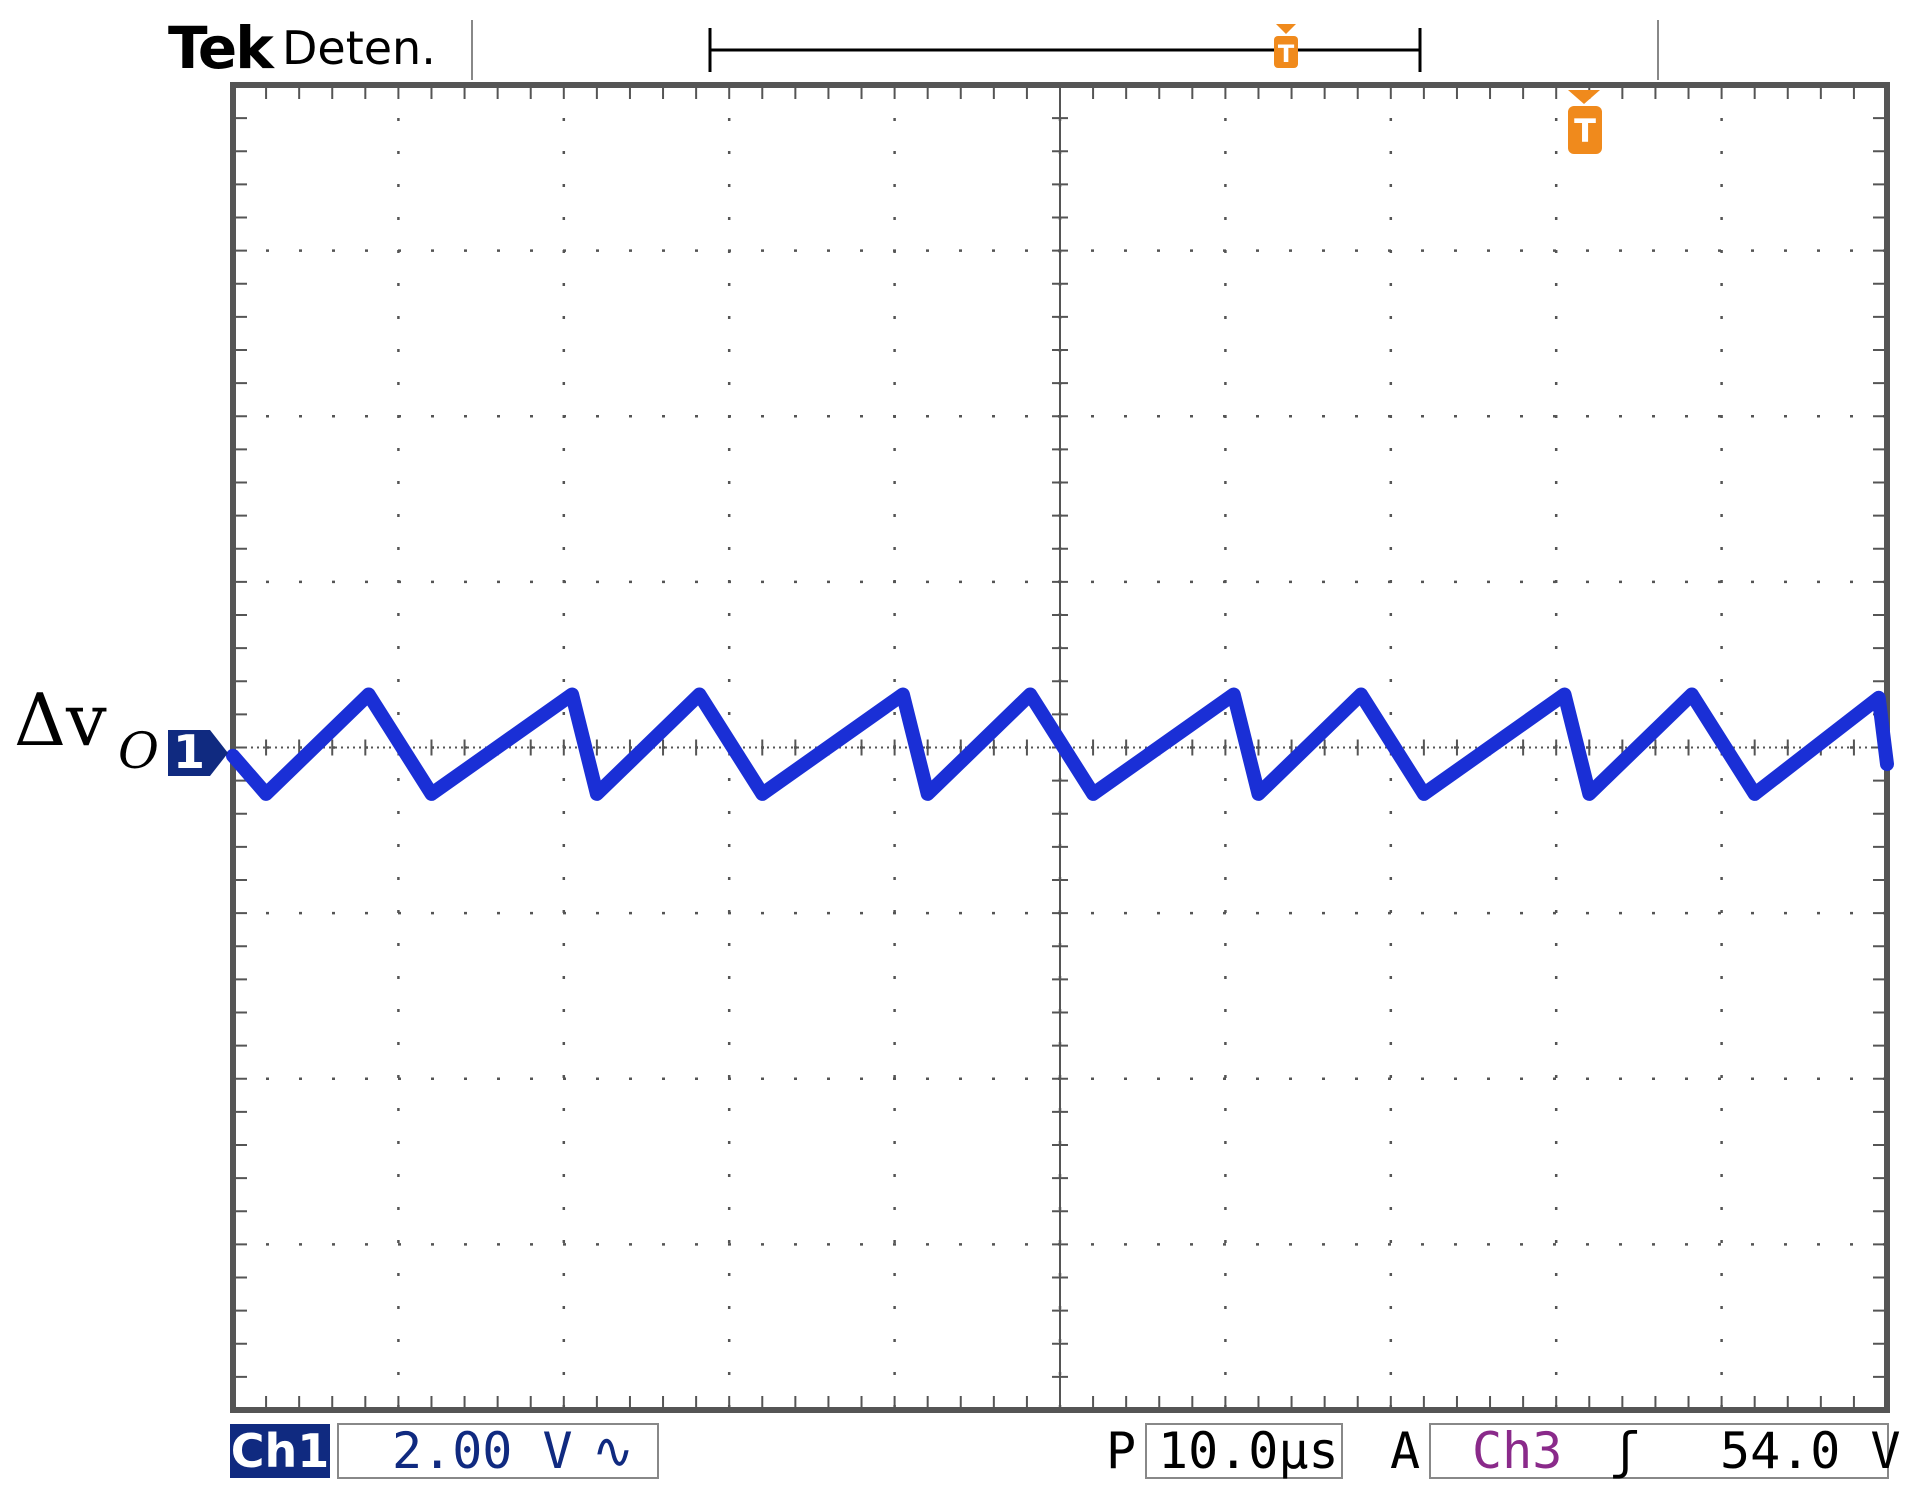 This screenshot has height=1499, width=1917. What do you see at coordinates (1121, 1451) in the screenshot?
I see `period-label: P` at bounding box center [1121, 1451].